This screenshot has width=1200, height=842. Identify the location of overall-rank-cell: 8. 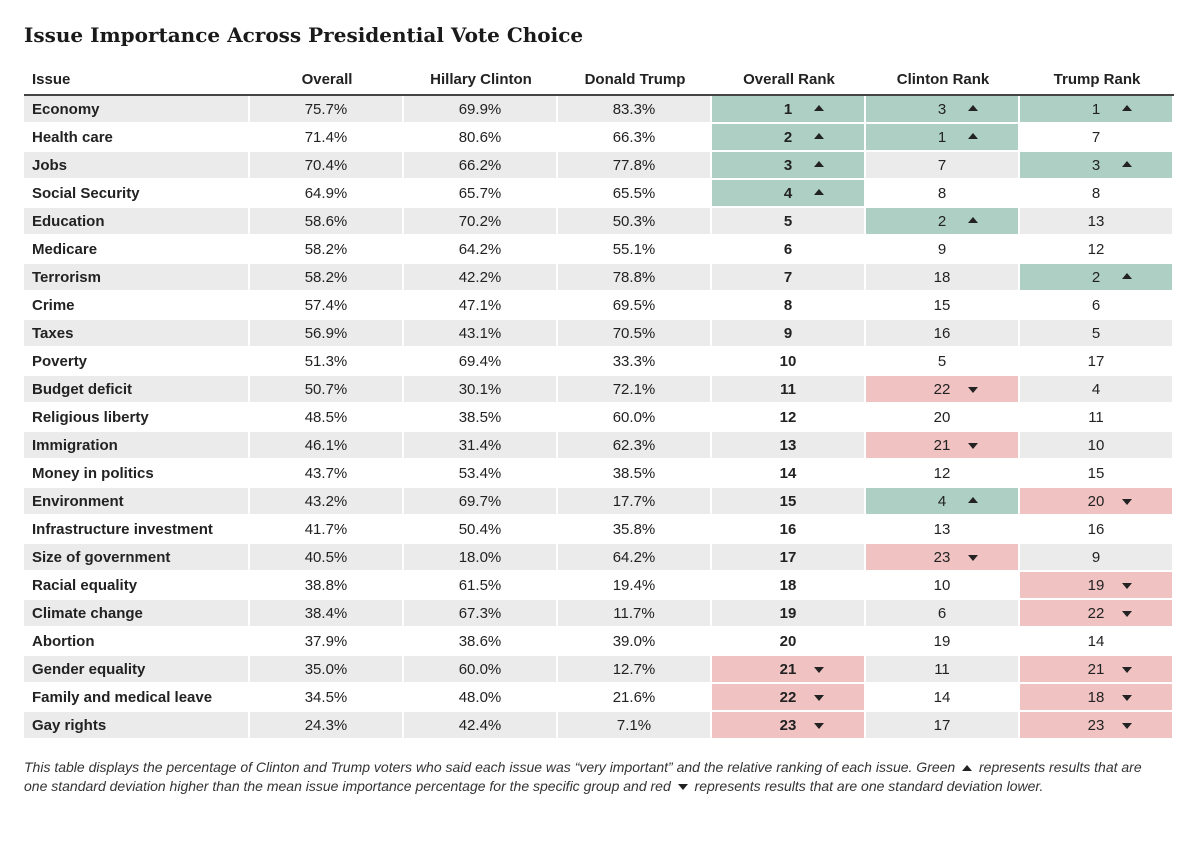
(789, 306).